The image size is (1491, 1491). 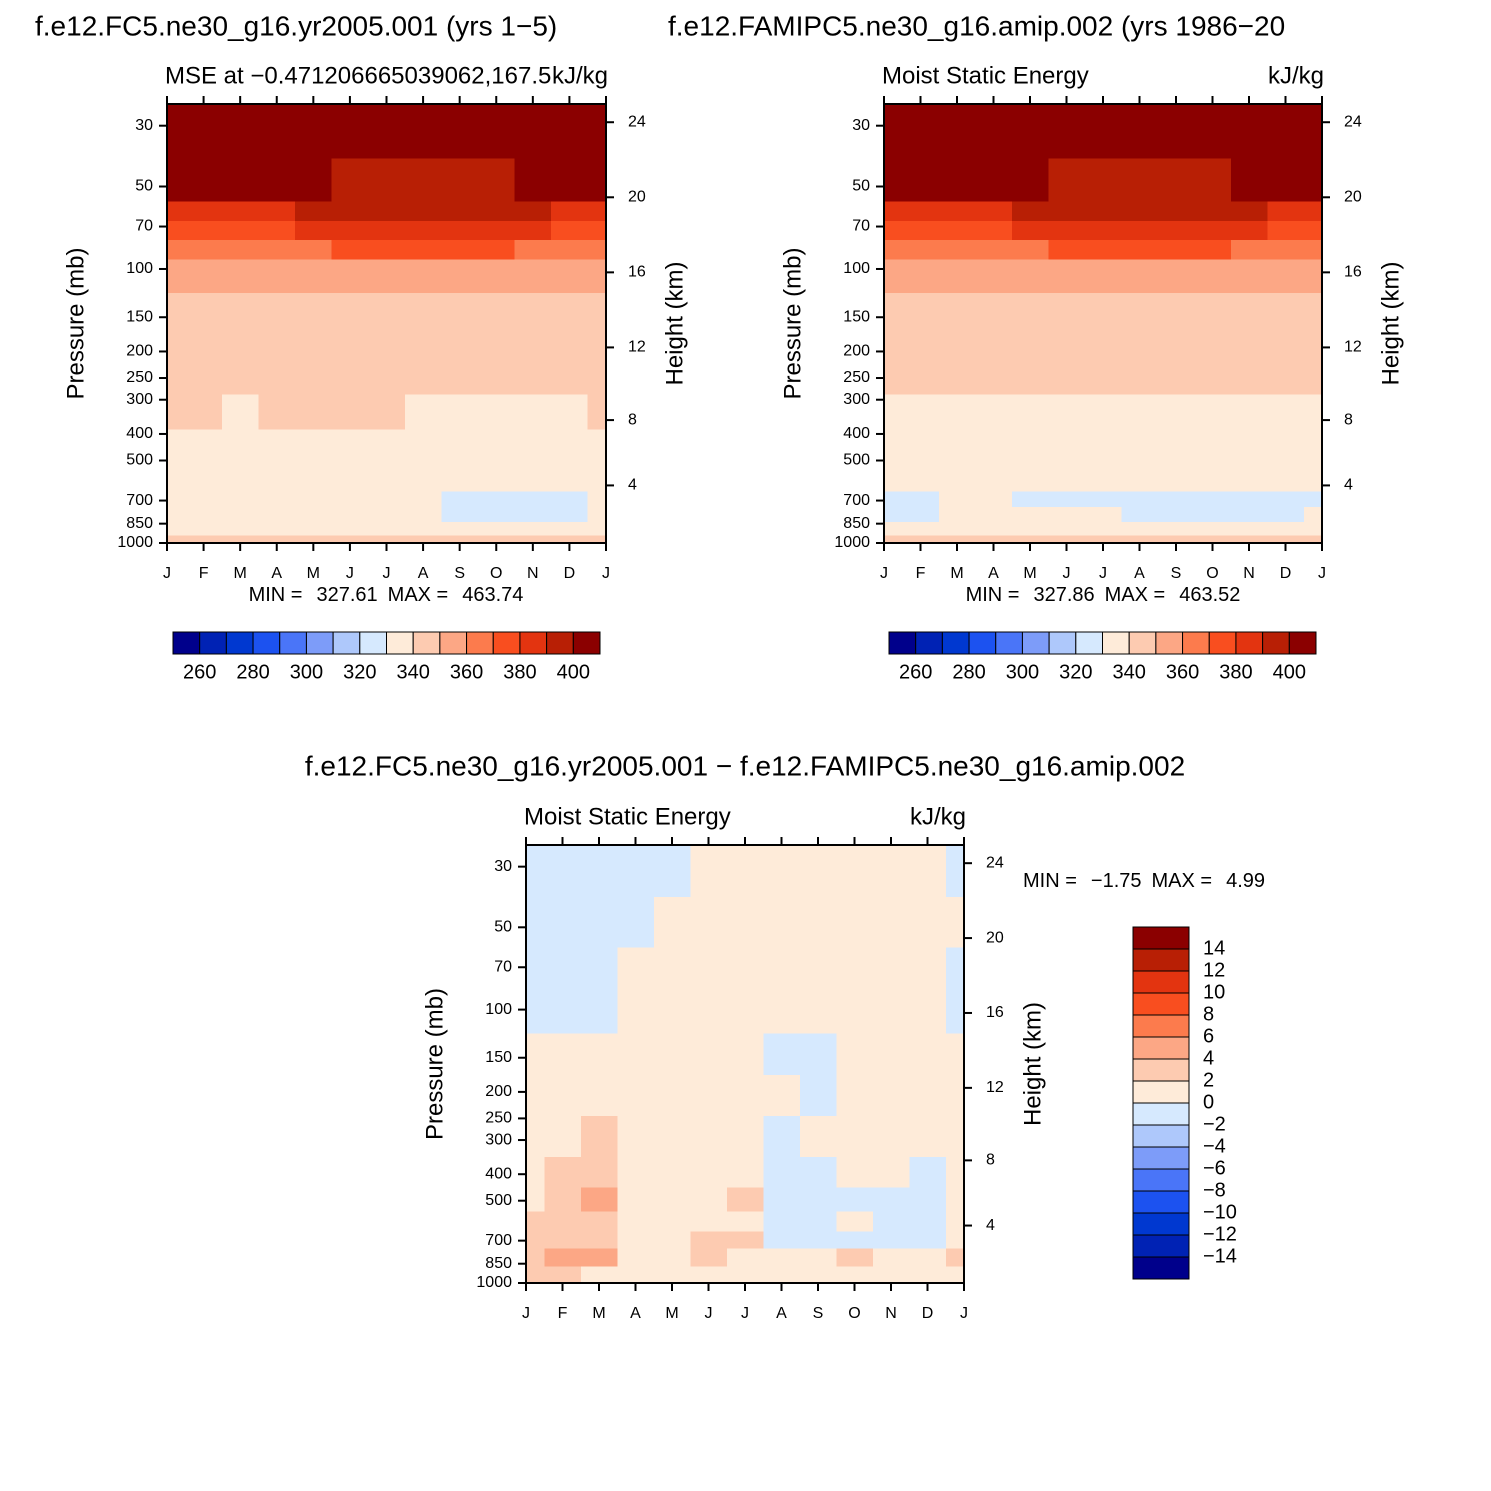 What do you see at coordinates (1214, 1124) in the screenshot?
I see `colorbar-label: −2` at bounding box center [1214, 1124].